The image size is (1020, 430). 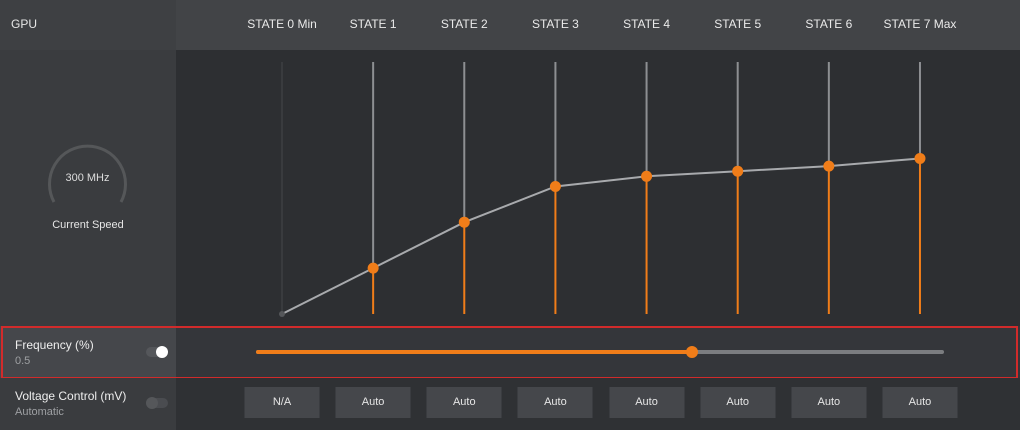 I want to click on state-label: STATE 4, so click(x=646, y=24).